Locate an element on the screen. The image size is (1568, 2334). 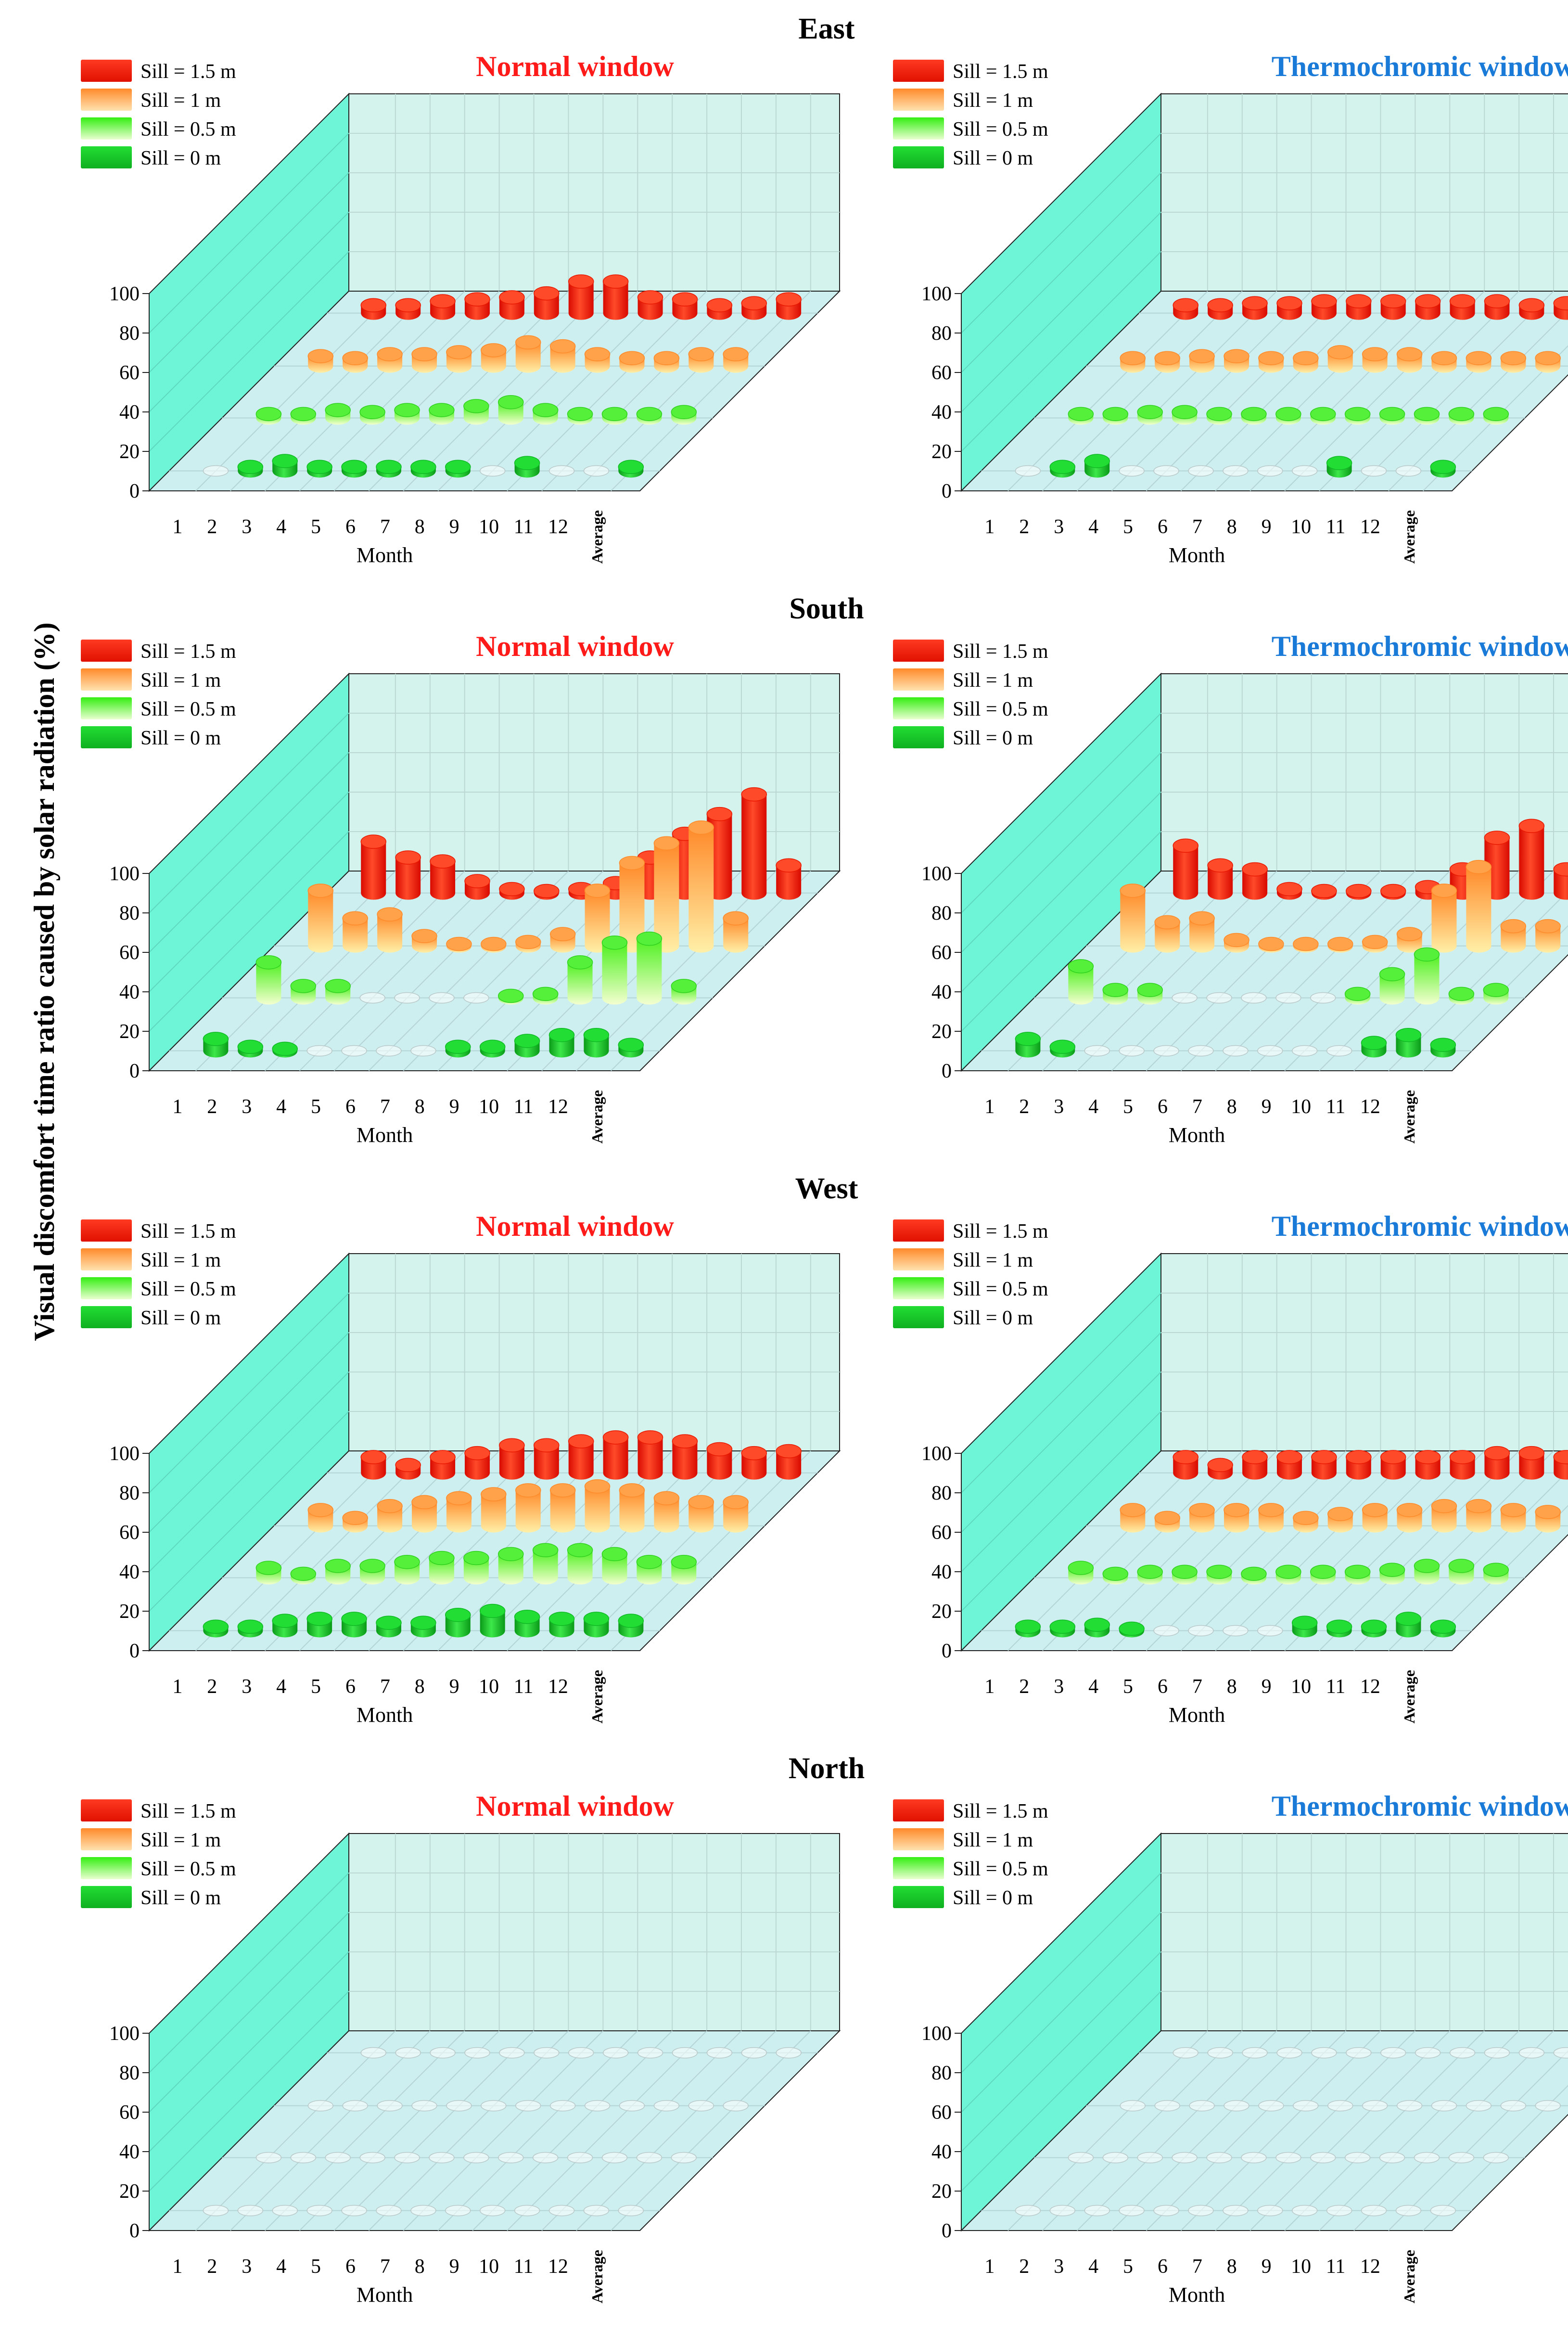
x-tick-label-average: Average is located at coordinates (1409, 537).